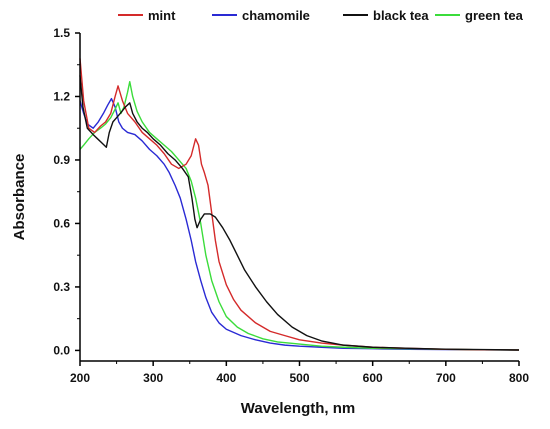 Image resolution: width=550 pixels, height=429 pixels. I want to click on x-tick-label: 700, so click(446, 378).